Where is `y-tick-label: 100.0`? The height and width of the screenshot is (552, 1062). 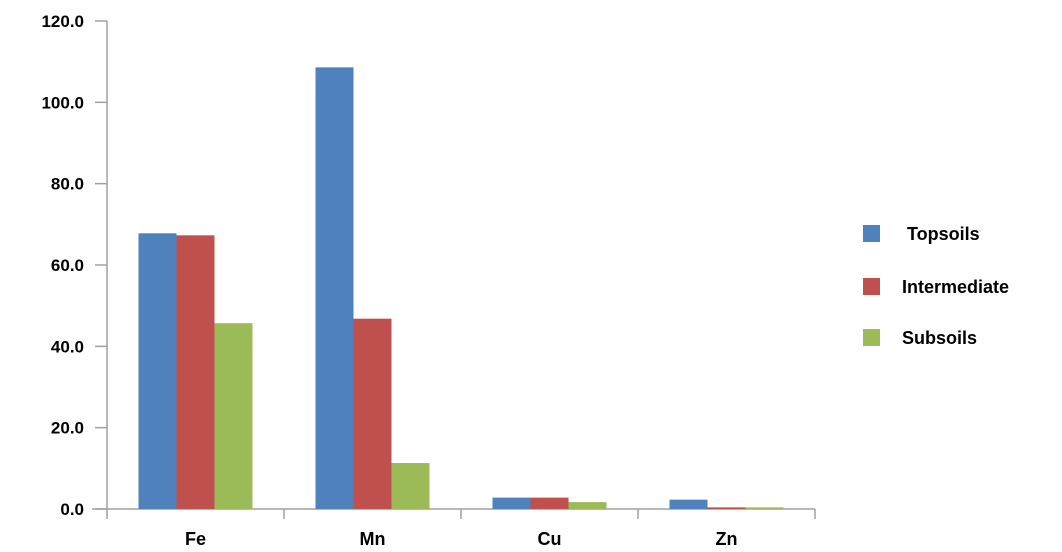
y-tick-label: 100.0 is located at coordinates (62, 102).